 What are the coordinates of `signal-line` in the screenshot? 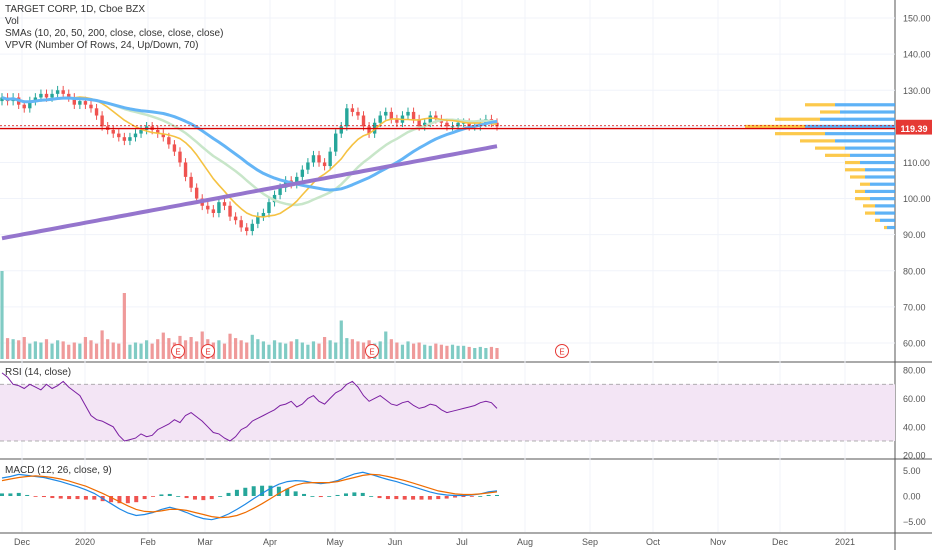 It's located at (249, 496).